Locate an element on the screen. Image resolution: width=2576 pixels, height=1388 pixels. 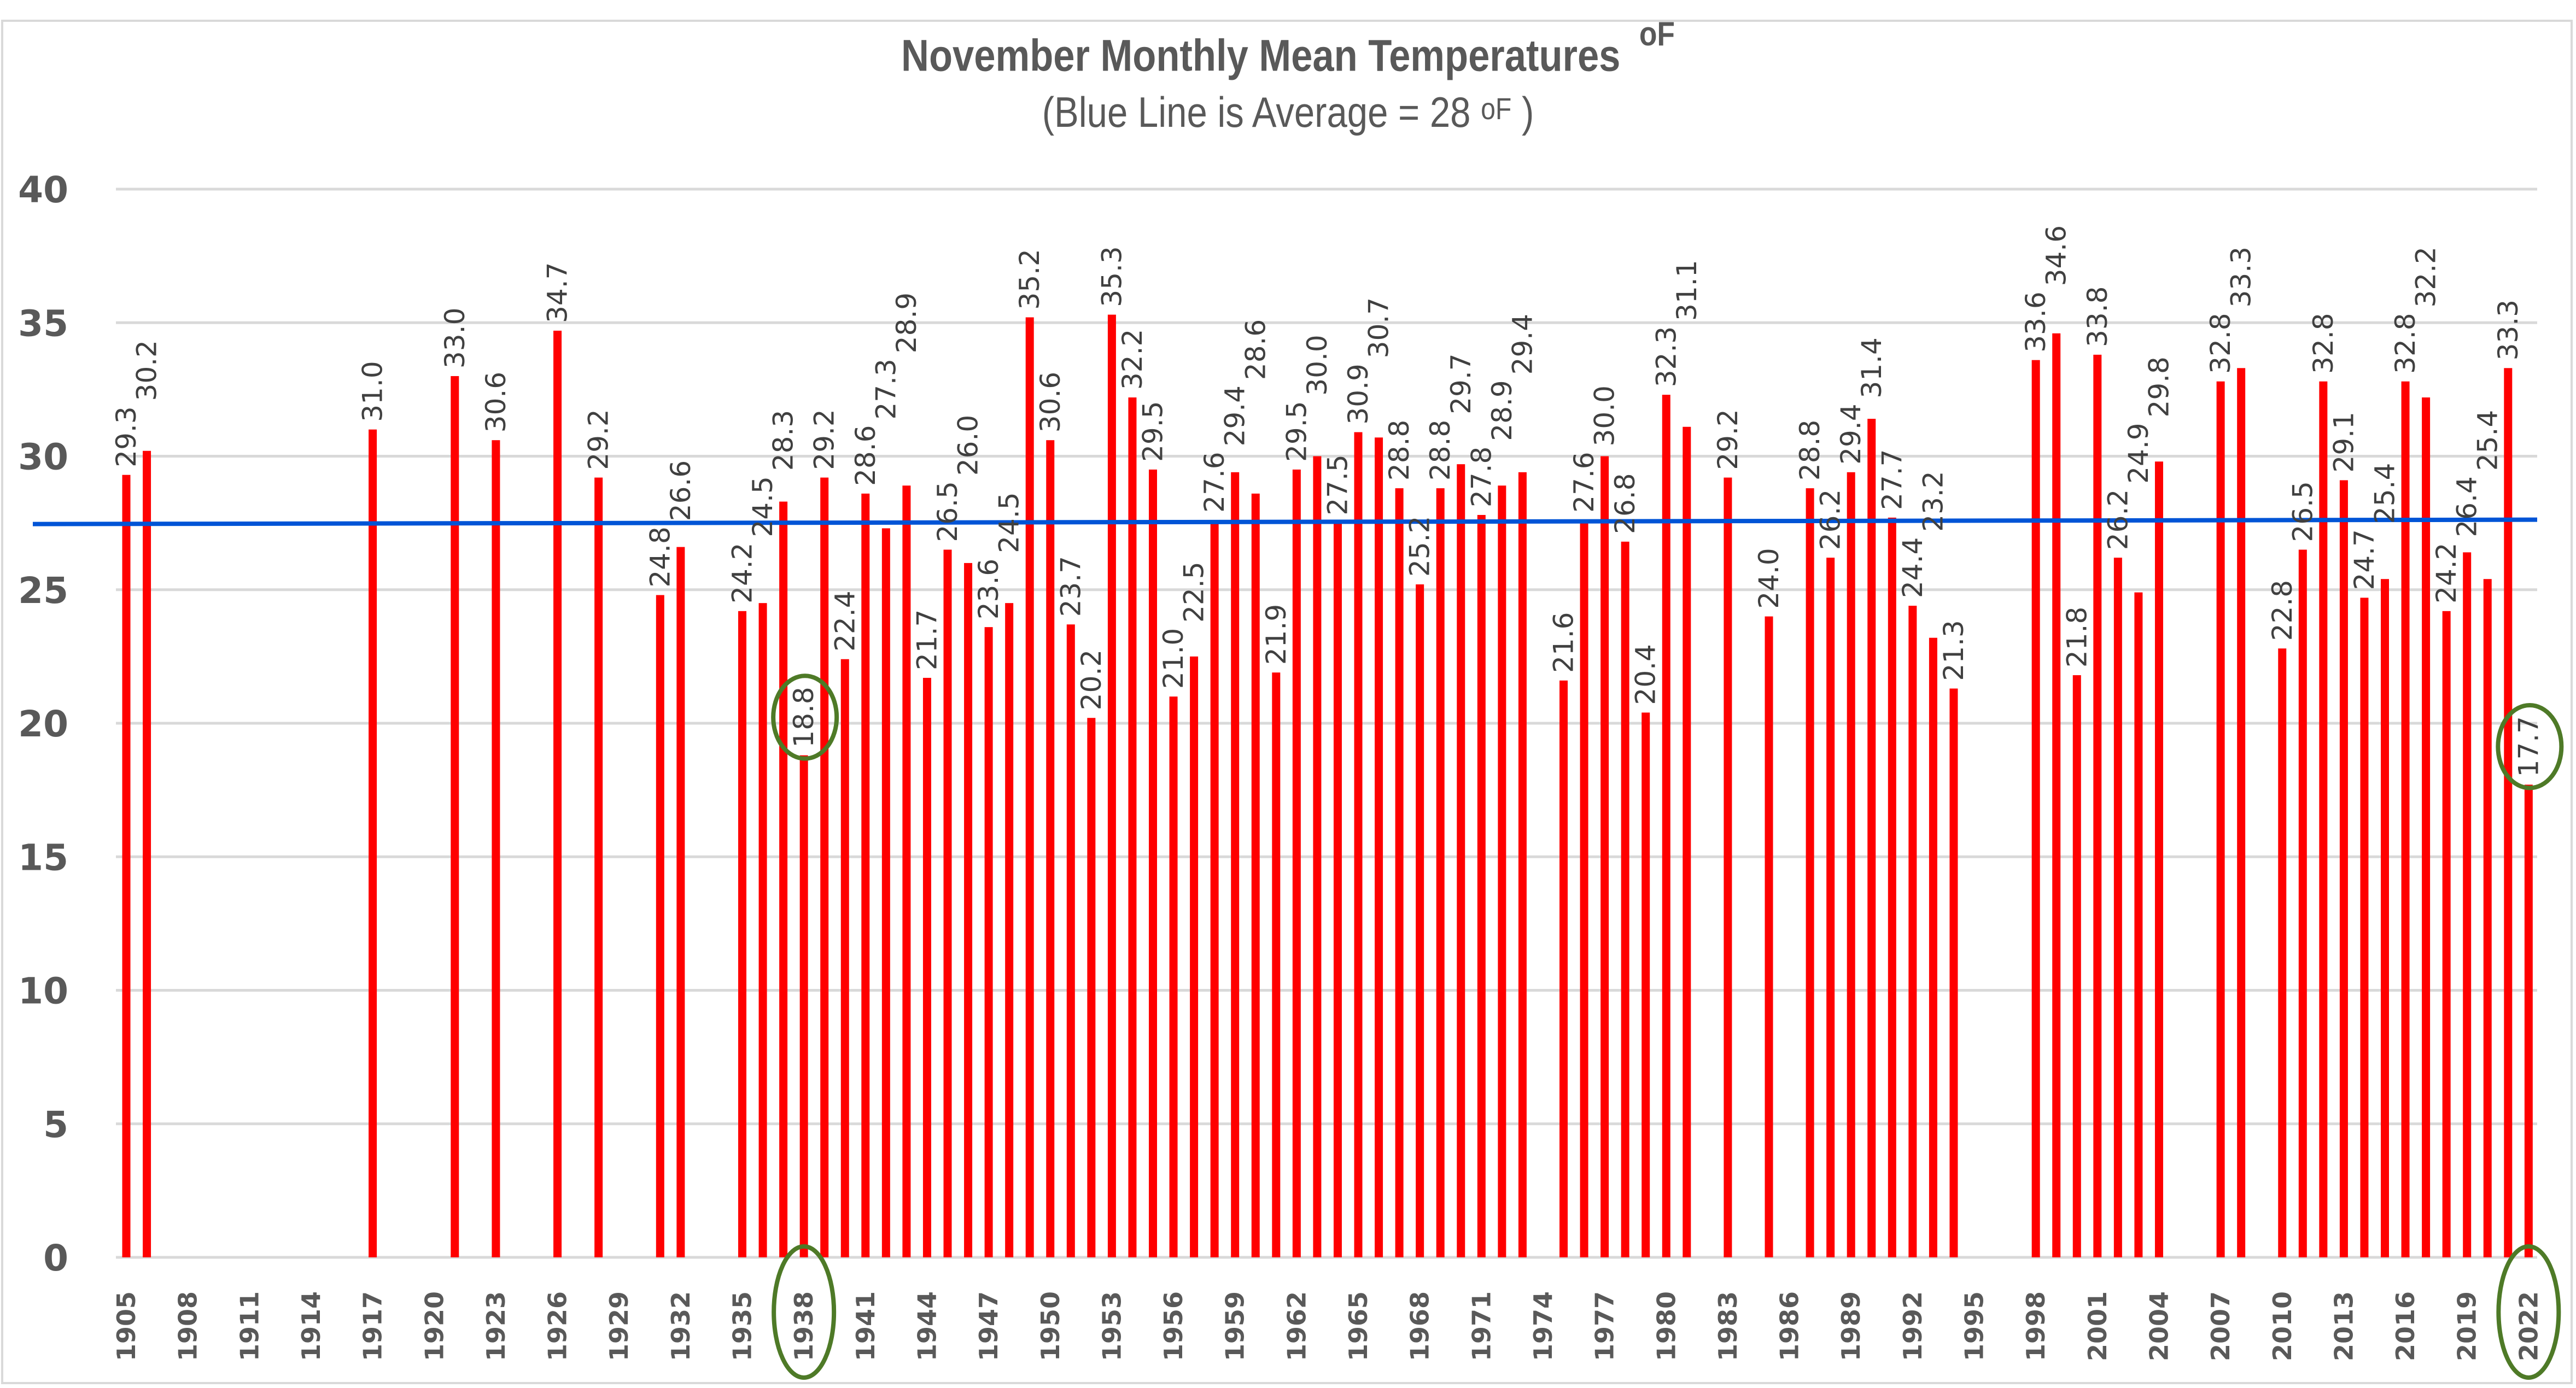
bar-2012 is located at coordinates (2323, 819).